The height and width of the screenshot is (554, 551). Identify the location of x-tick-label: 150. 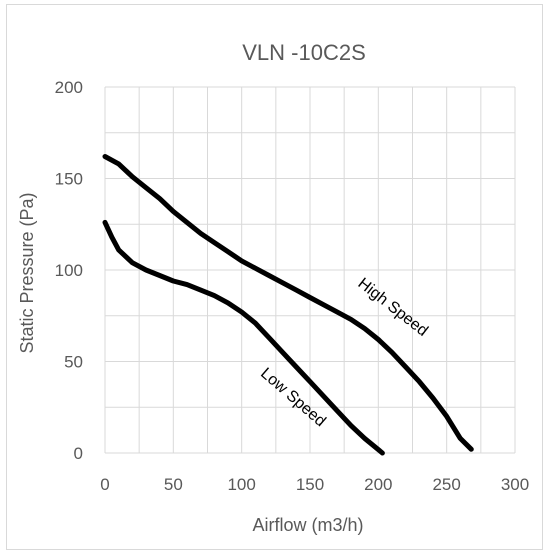
(310, 484).